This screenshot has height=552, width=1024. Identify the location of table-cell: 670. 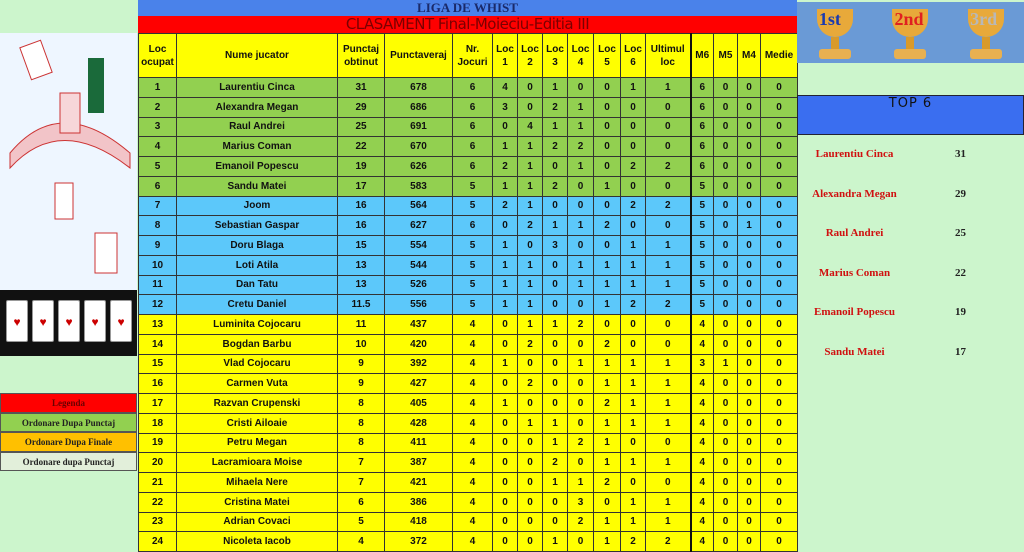
(418, 146).